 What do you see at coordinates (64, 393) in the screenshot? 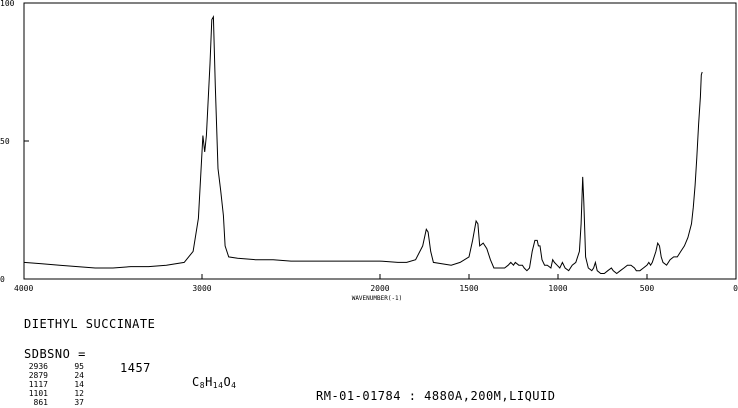
I see `peak-table-row: 1101 12` at bounding box center [64, 393].